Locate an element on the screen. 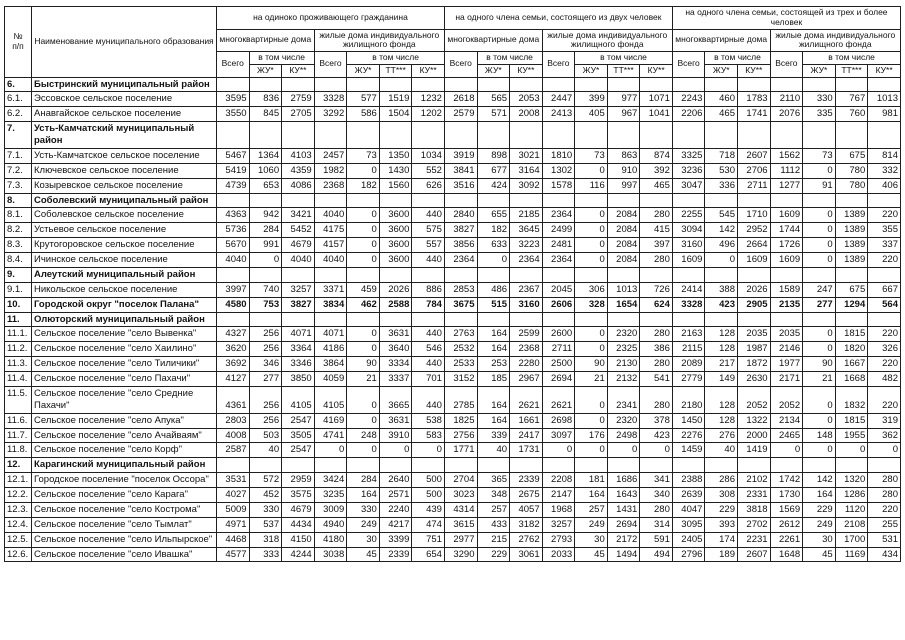 The width and height of the screenshot is (905, 640). value-cell: 2026 is located at coordinates (754, 289).